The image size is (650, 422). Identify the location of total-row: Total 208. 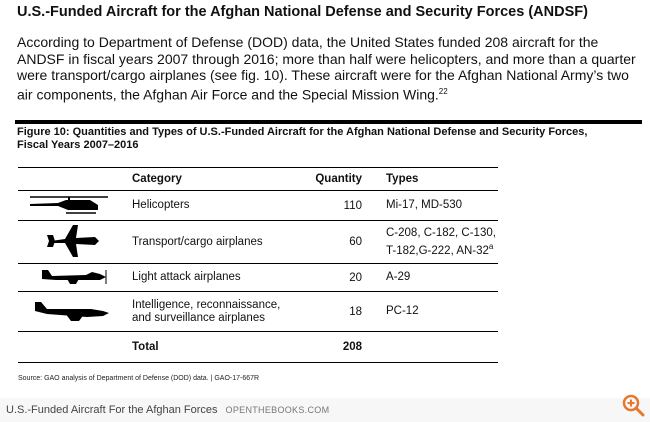
(258, 347).